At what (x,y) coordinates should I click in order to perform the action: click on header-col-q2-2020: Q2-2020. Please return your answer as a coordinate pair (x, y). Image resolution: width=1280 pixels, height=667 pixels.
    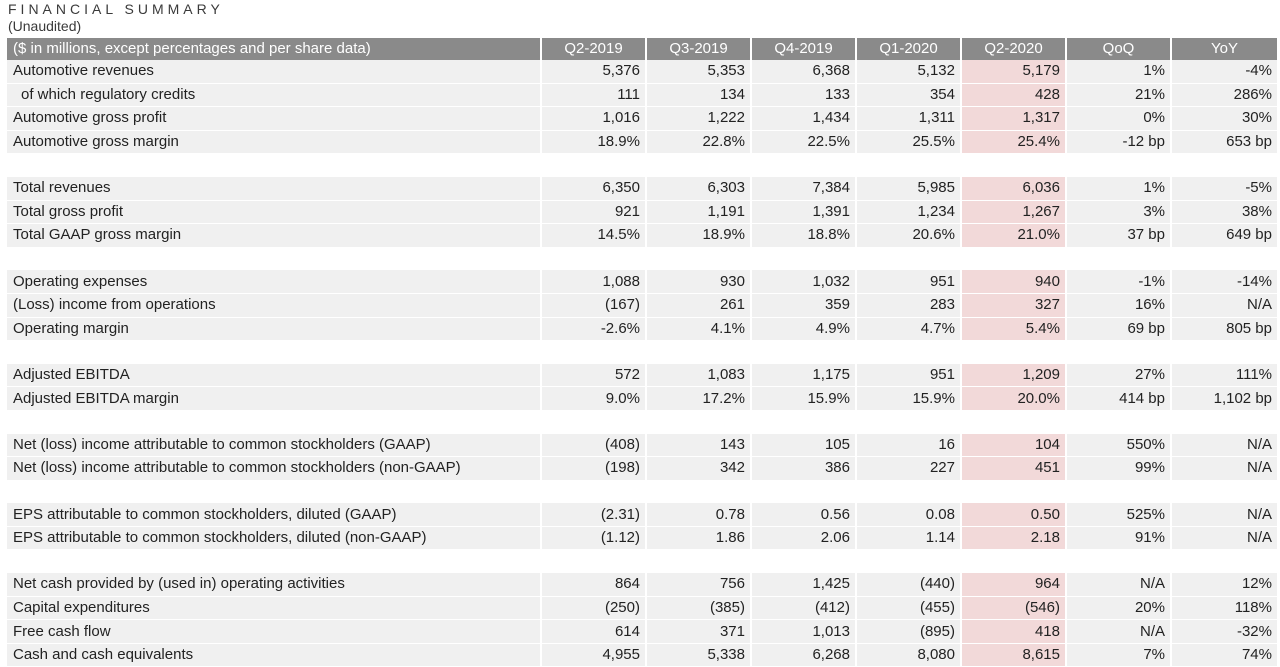
    Looking at the image, I should click on (1014, 49).